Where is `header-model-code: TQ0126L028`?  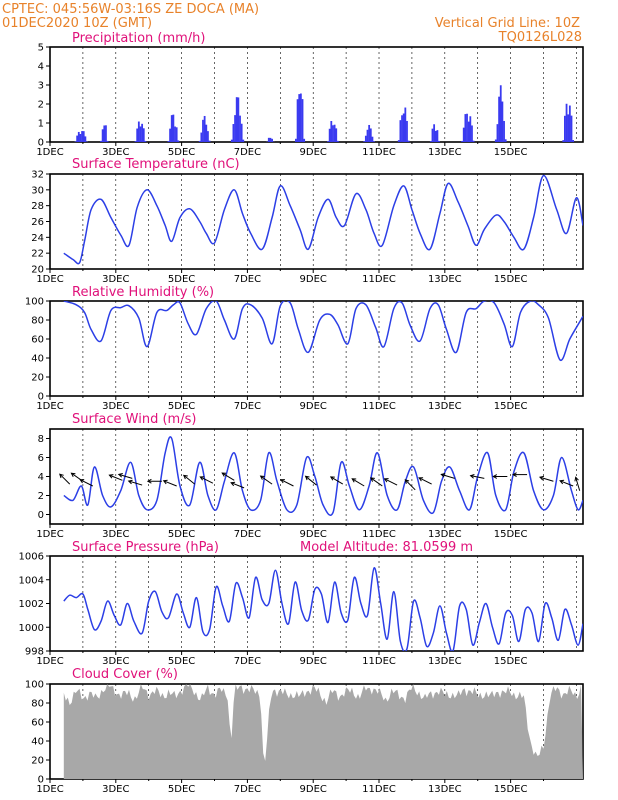 header-model-code: TQ0126L028 is located at coordinates (540, 37).